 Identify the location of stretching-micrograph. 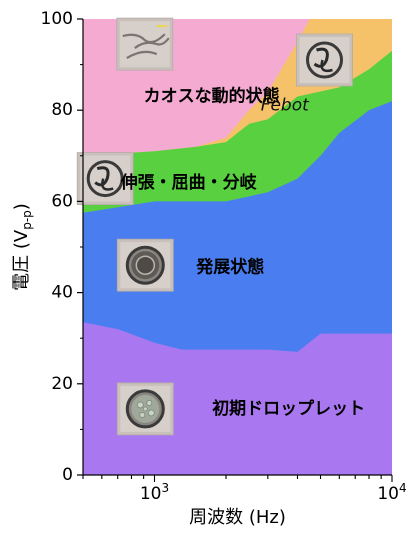
(105, 179).